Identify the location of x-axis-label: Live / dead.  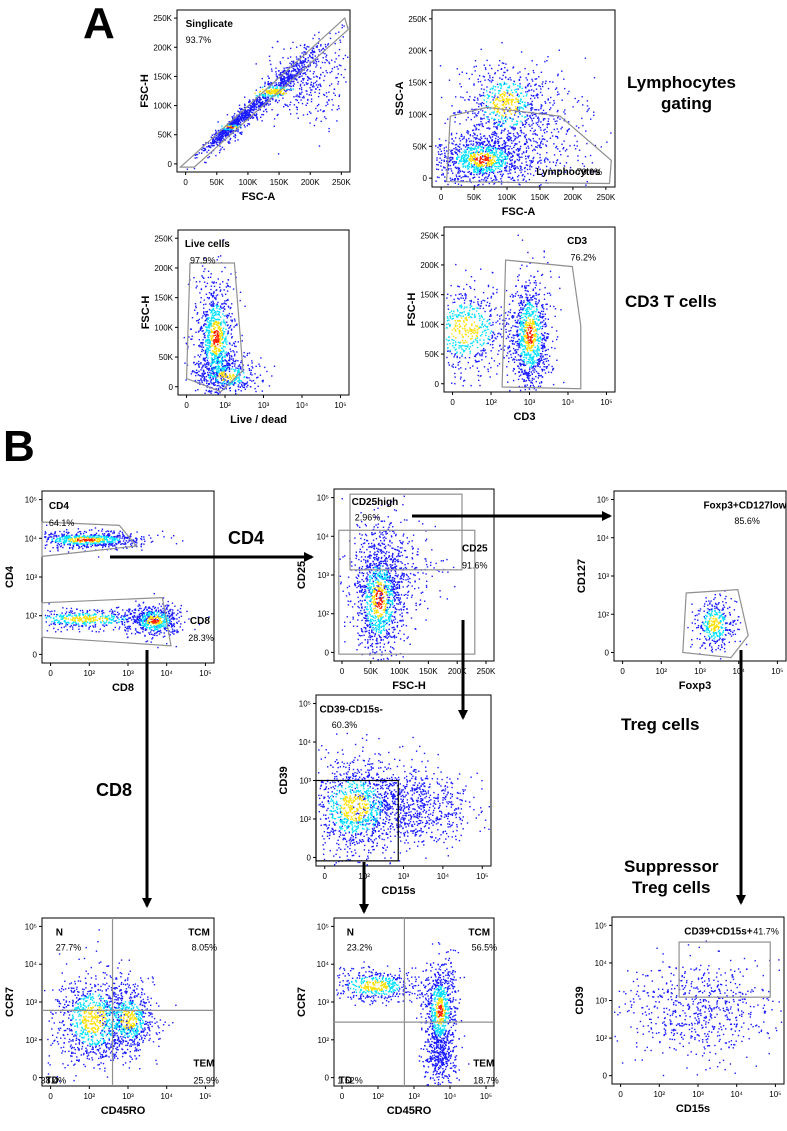
(258, 420).